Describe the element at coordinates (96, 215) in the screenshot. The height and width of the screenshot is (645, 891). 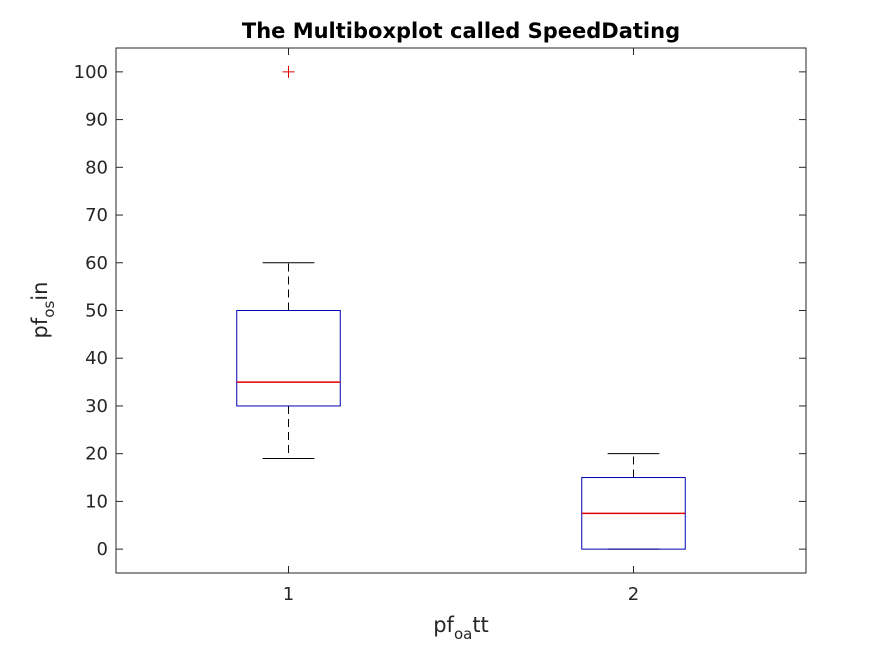
I see `y-tick-label: 70` at that location.